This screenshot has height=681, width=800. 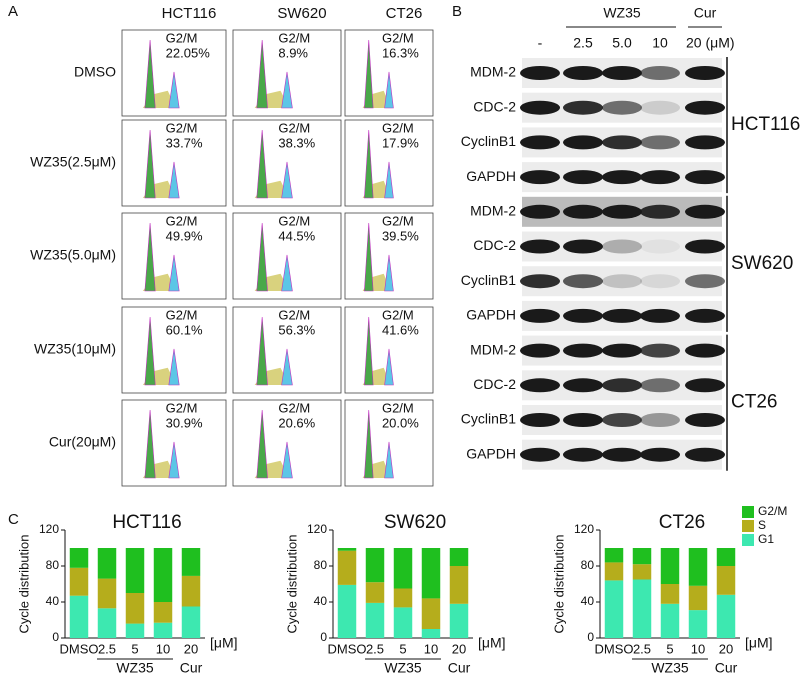 I want to click on percent-label: 30.9%, so click(x=184, y=422).